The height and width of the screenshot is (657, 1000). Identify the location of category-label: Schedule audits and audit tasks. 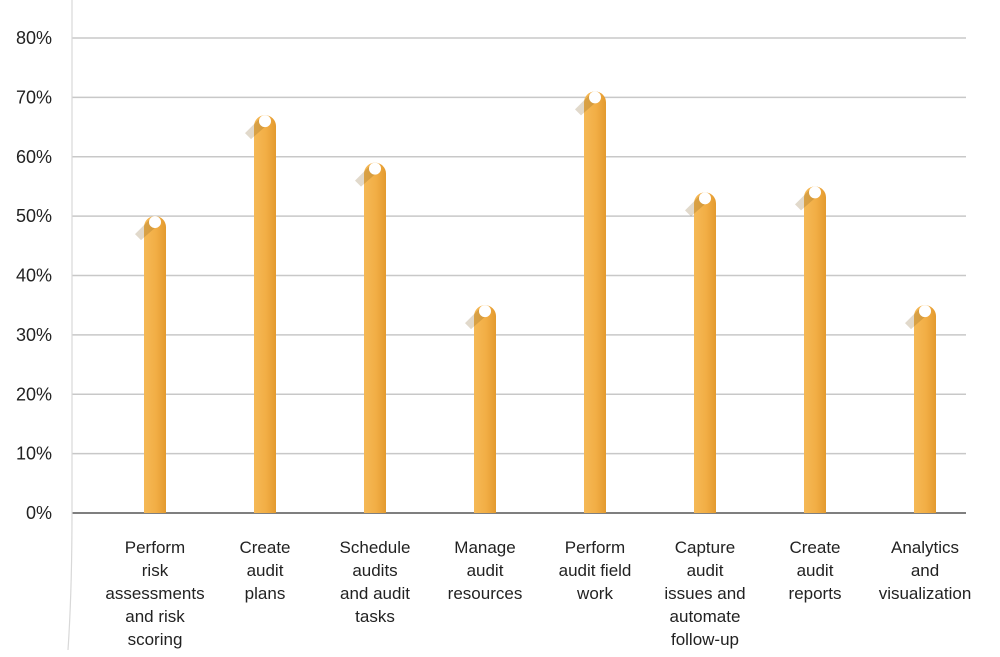
(375, 582).